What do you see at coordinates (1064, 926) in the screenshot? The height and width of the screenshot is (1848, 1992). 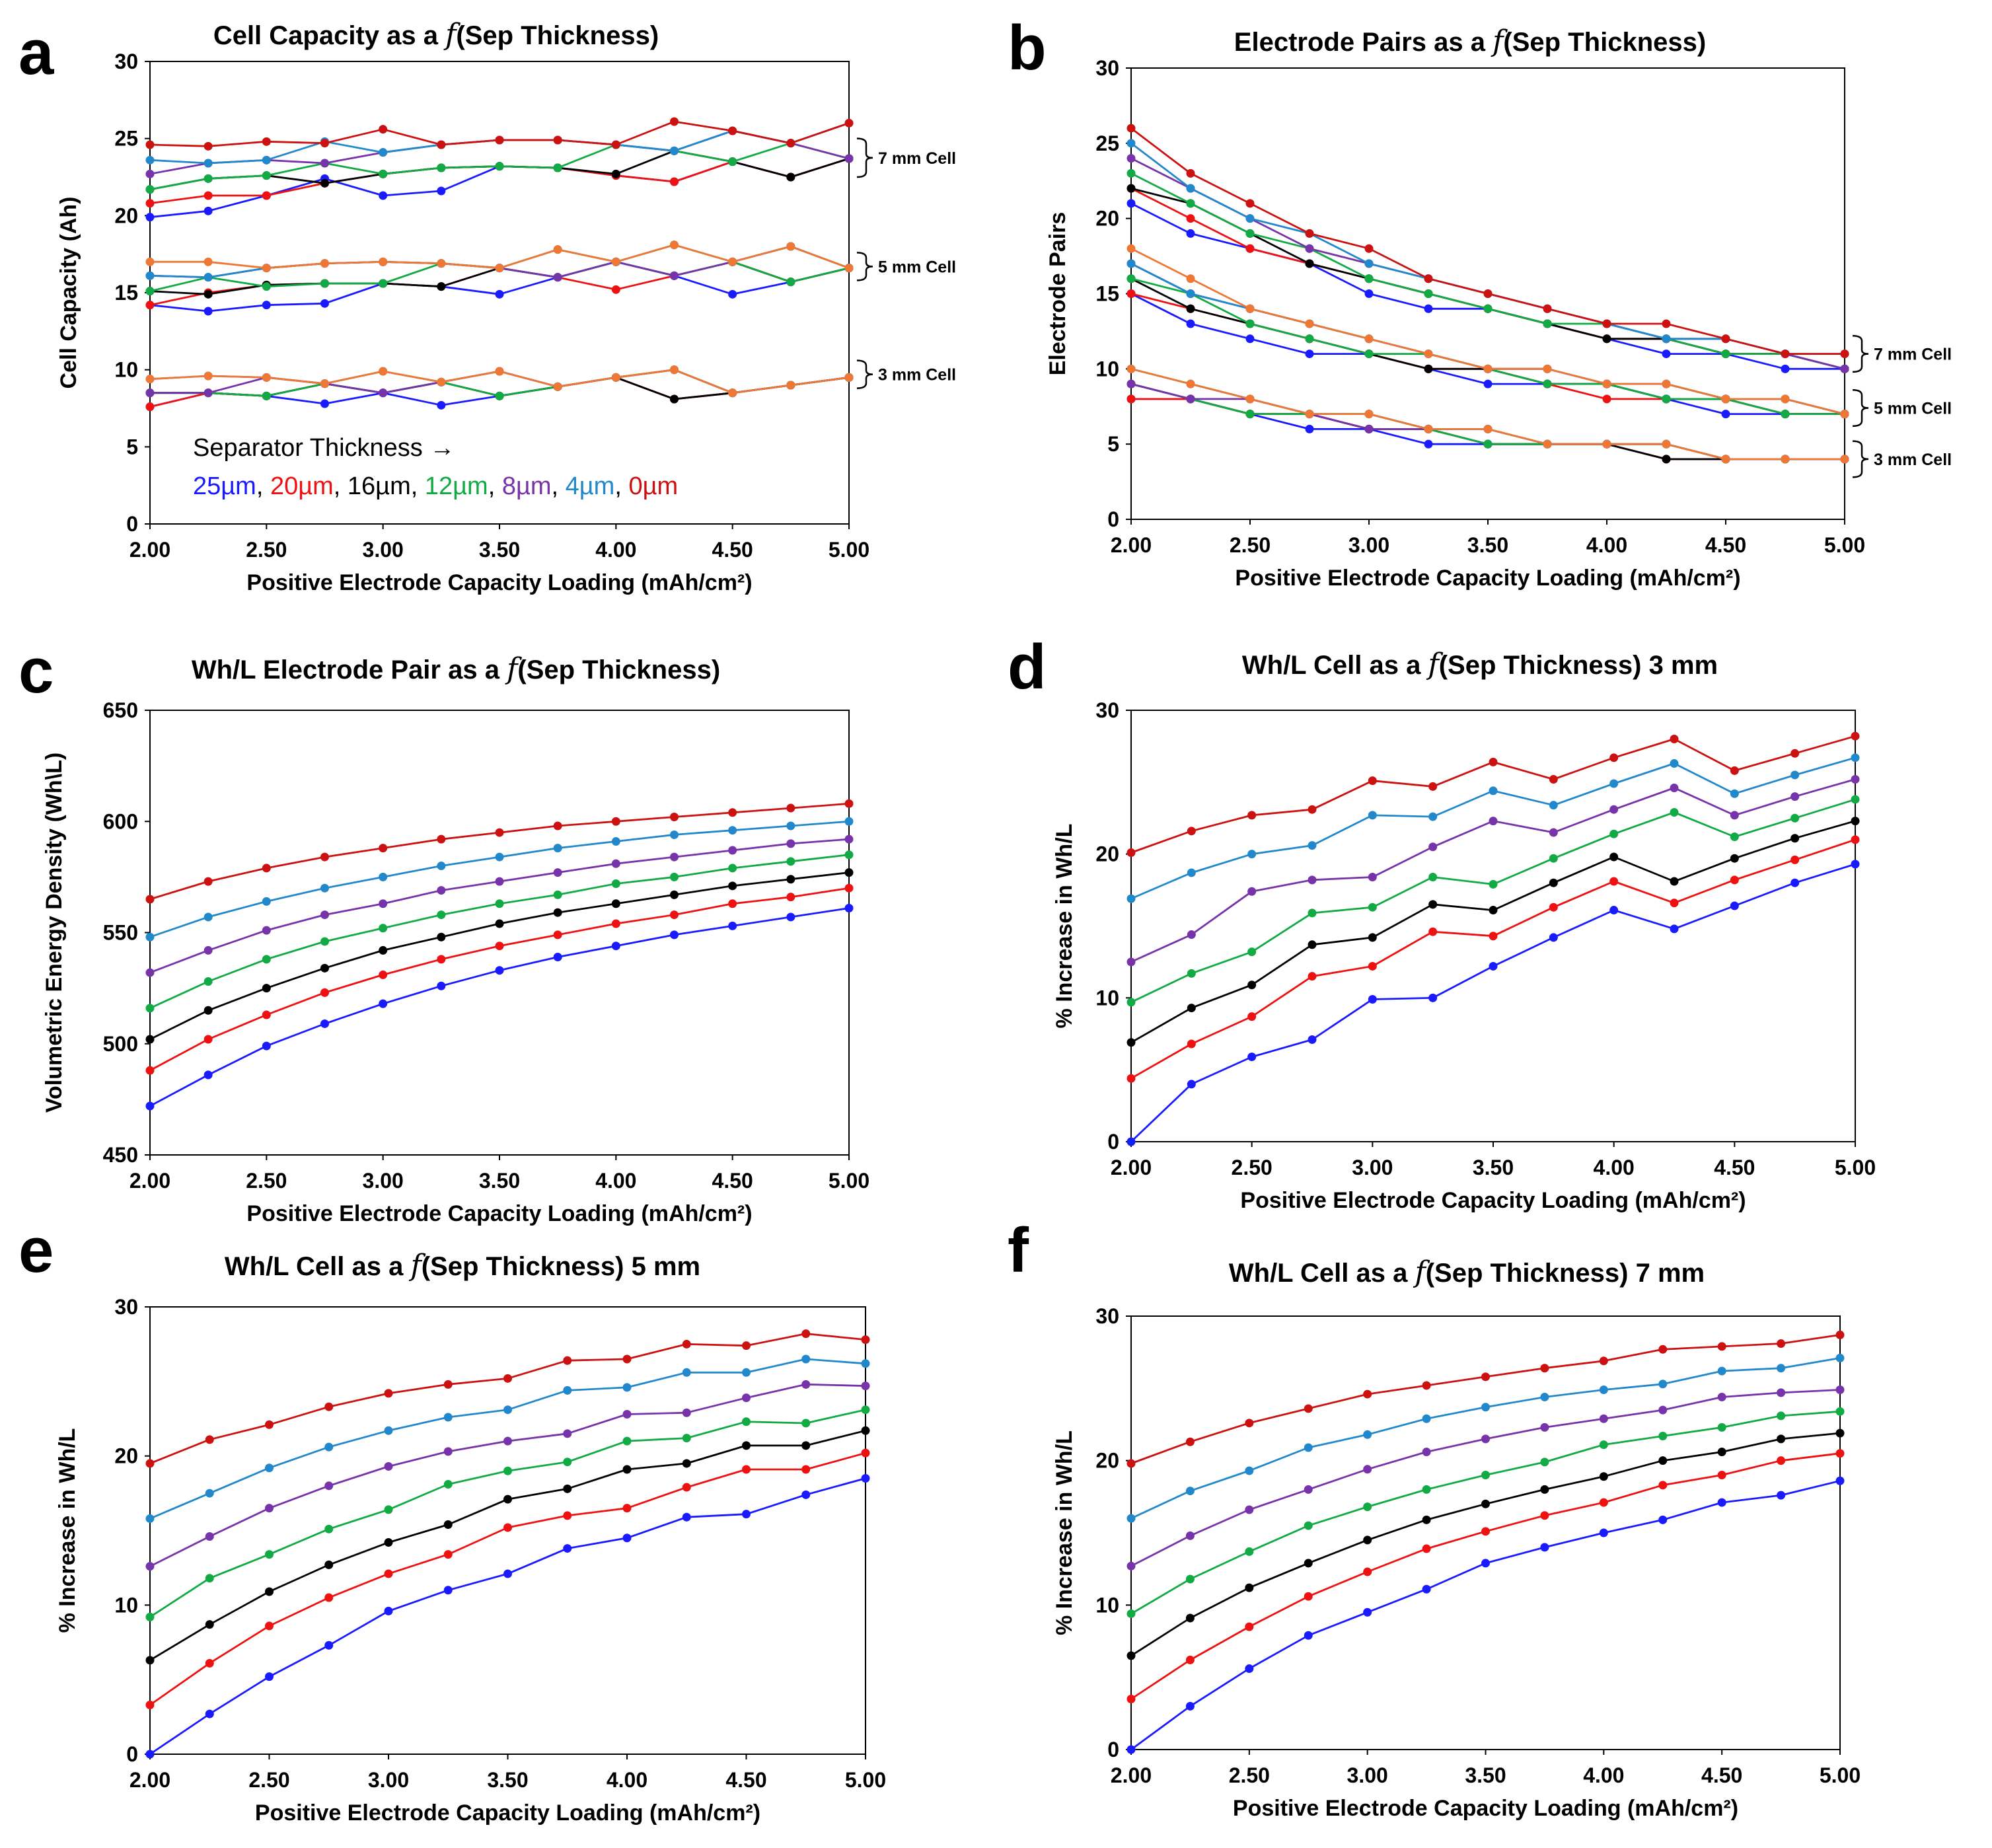 I see `y-axis-label-d: % Increase in Wh/L` at bounding box center [1064, 926].